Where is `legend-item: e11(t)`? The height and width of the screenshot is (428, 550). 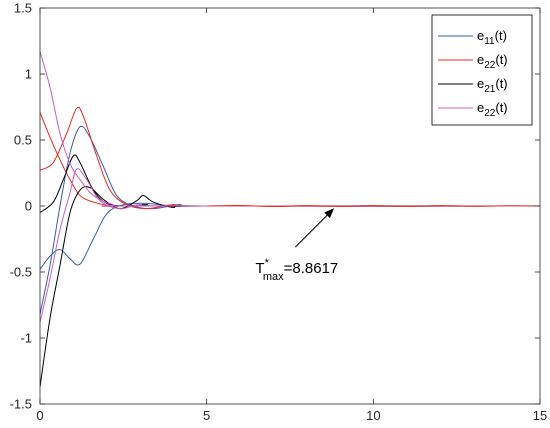 legend-item: e11(t) is located at coordinates (472, 37).